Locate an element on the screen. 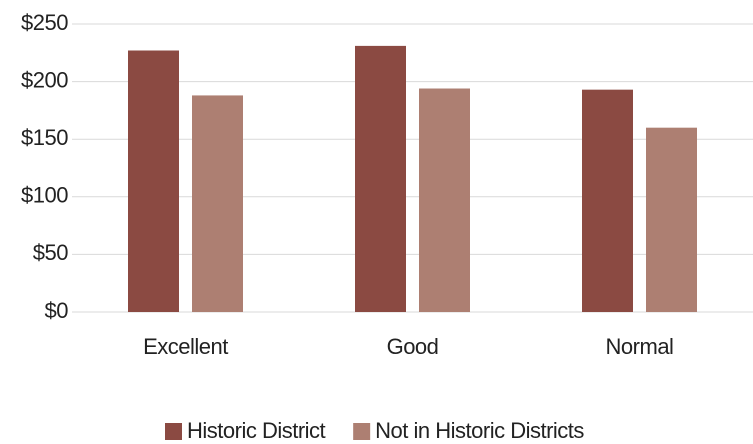 The height and width of the screenshot is (444, 753). y-tick-label: $150 is located at coordinates (44, 137).